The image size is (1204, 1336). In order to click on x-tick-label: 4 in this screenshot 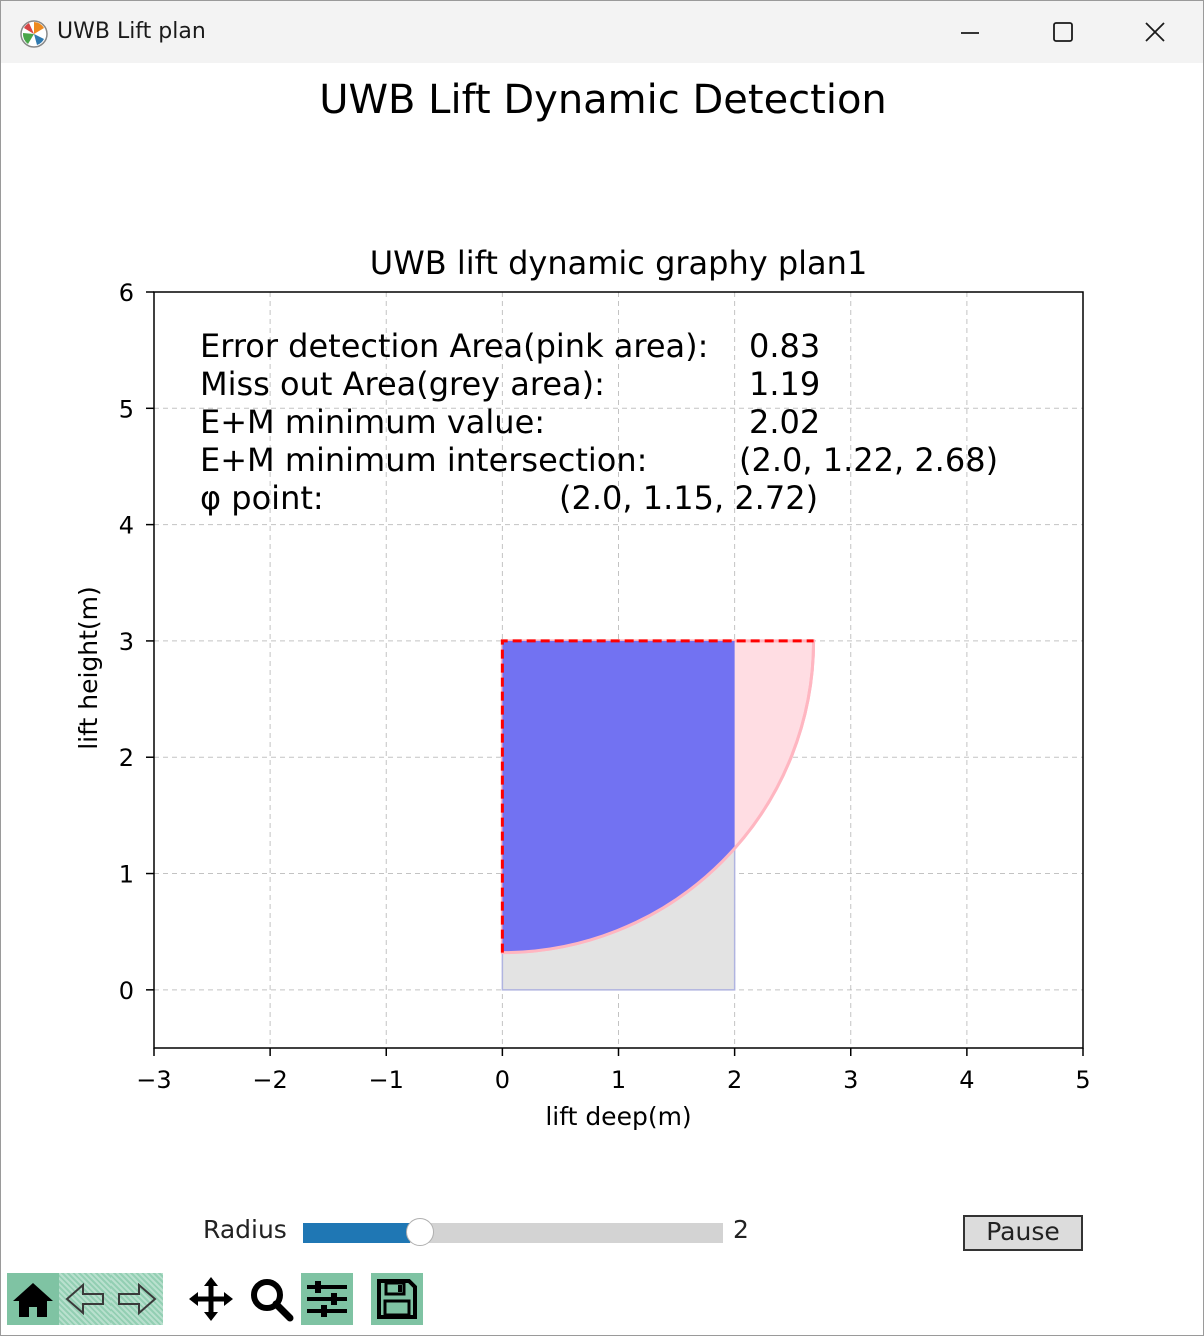, I will do `click(966, 1080)`.